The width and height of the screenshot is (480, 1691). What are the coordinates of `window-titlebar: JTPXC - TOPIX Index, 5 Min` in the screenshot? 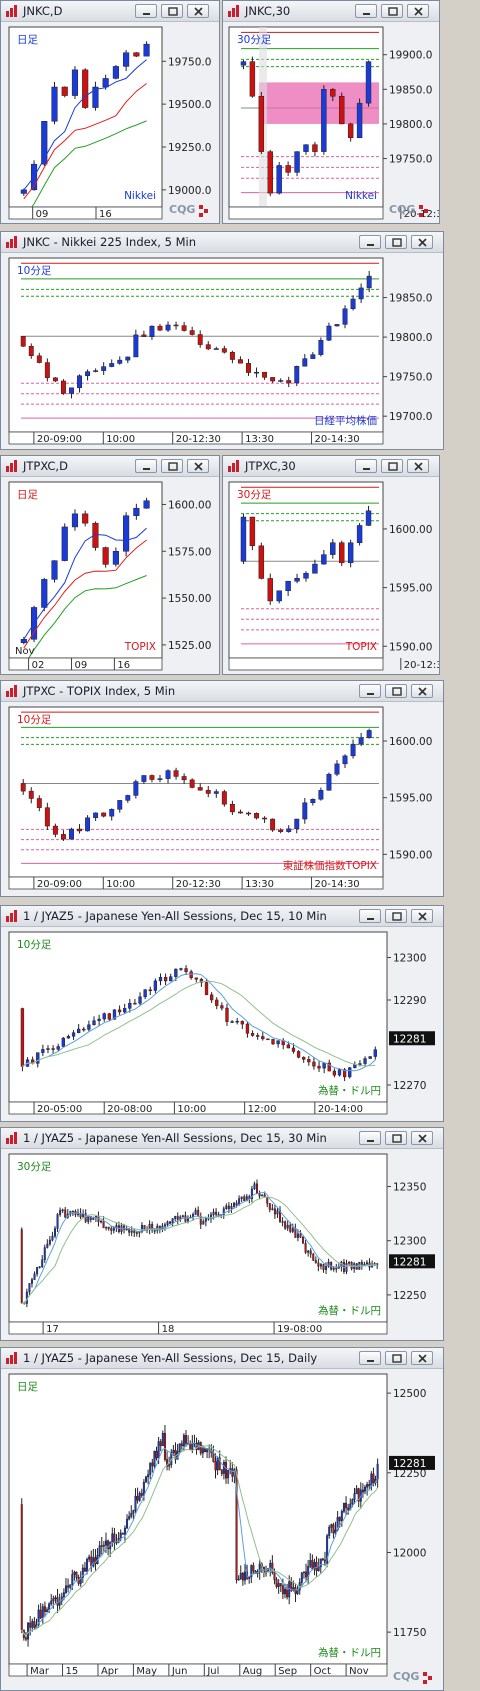 It's located at (222, 691).